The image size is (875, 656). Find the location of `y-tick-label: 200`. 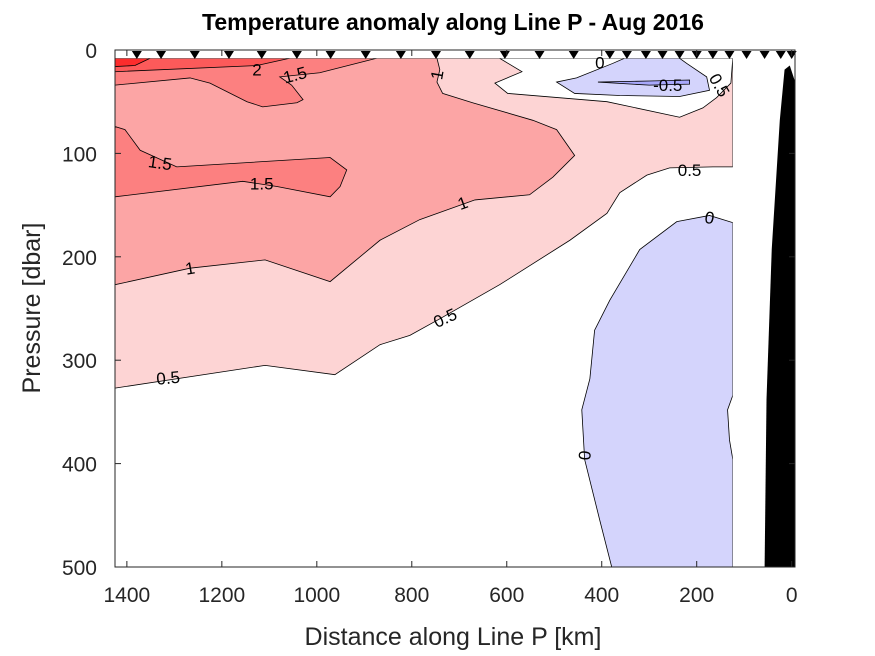

y-tick-label: 200 is located at coordinates (79, 258).